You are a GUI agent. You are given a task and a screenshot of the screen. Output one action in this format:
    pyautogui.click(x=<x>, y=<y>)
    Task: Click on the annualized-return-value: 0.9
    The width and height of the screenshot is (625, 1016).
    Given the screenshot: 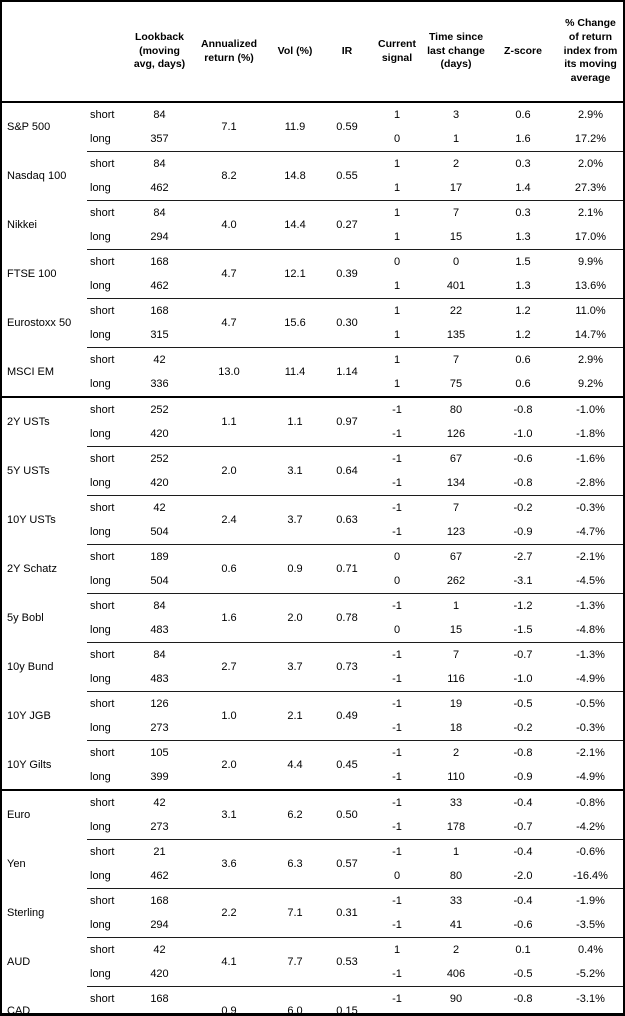 What is the action you would take?
    pyautogui.click(x=229, y=999)
    